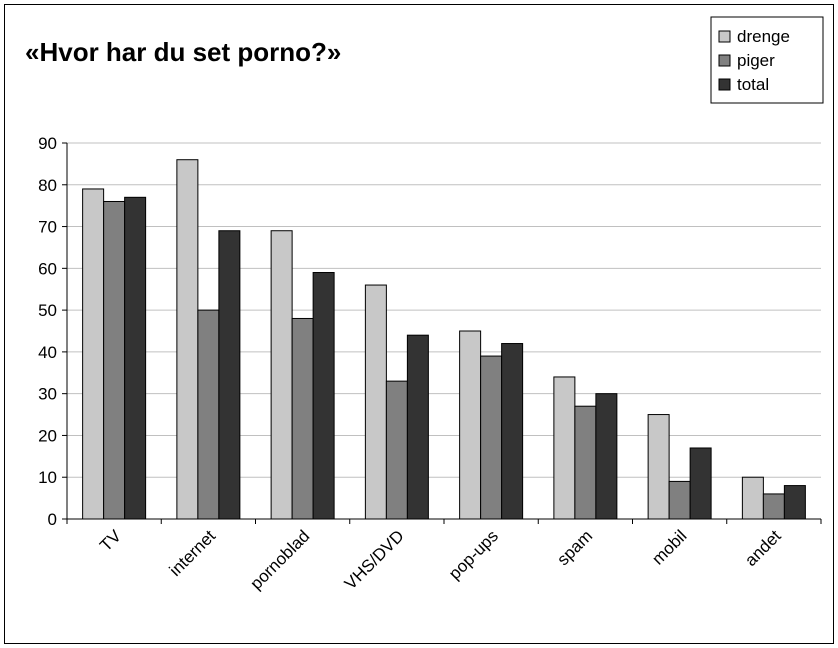 This screenshot has height=648, width=838. Describe the element at coordinates (669, 547) in the screenshot. I see `x-category-label: mobil` at that location.